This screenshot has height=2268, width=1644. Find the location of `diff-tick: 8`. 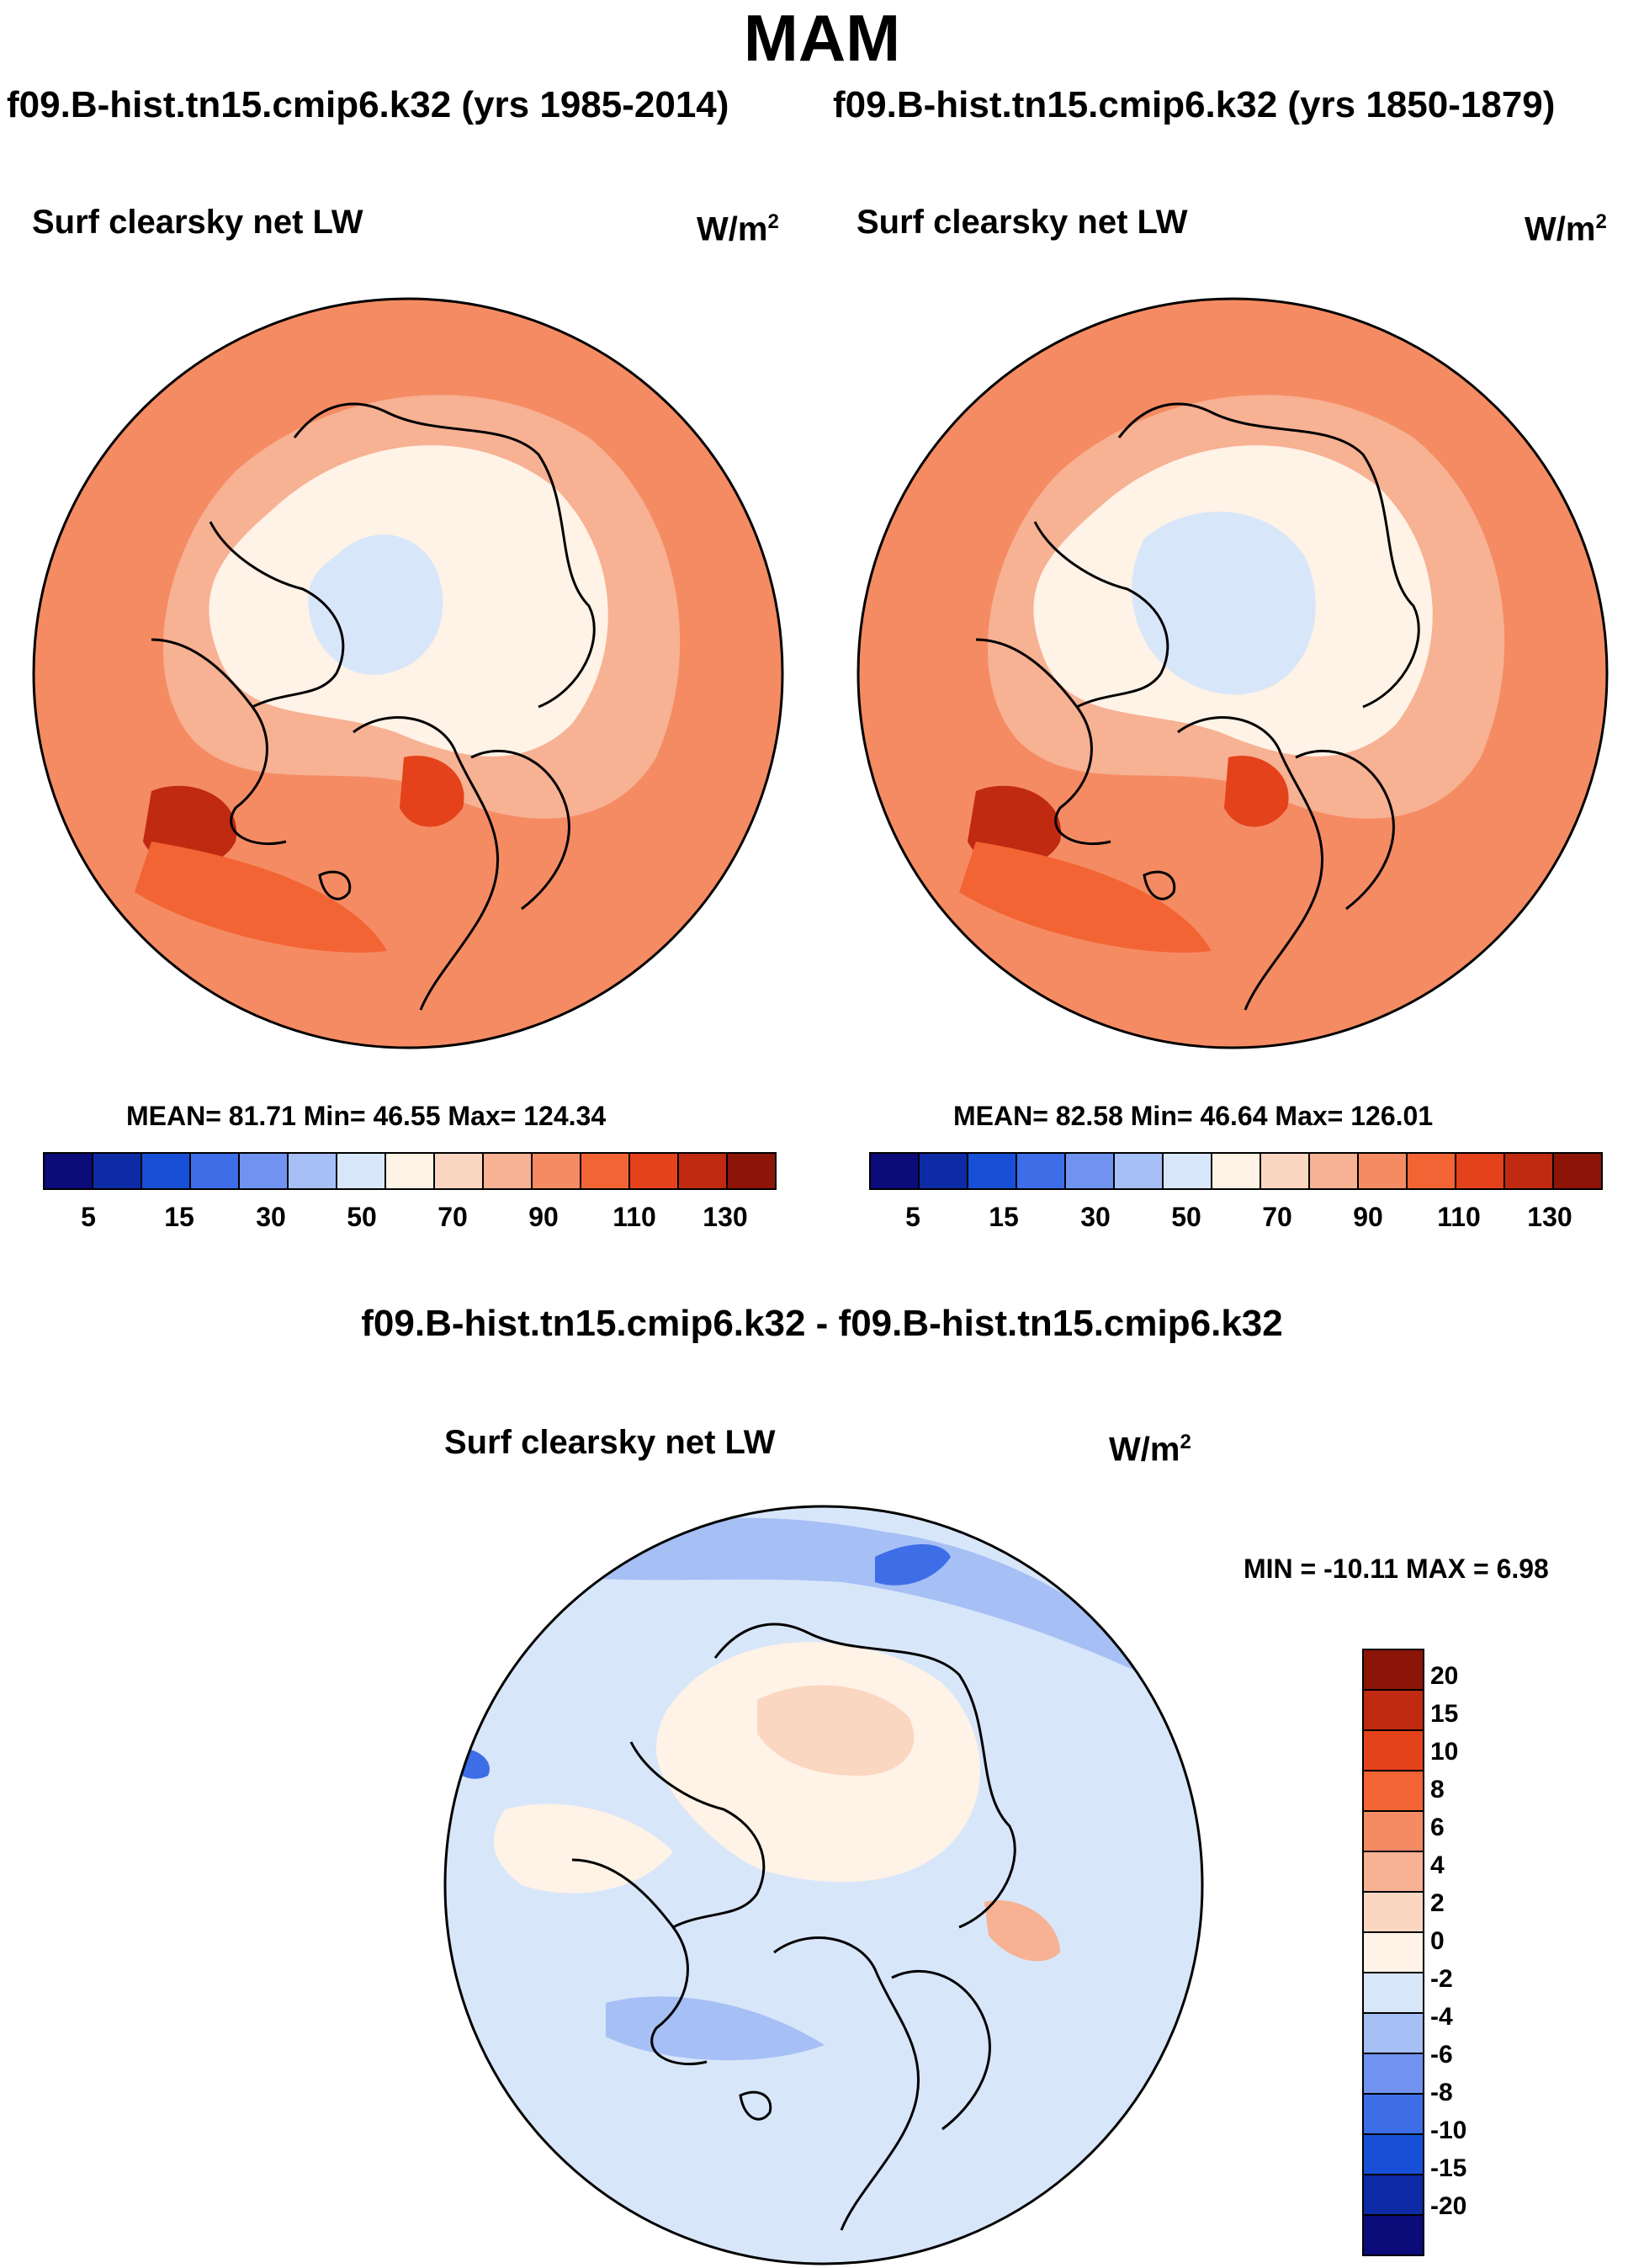

diff-tick: 8 is located at coordinates (1437, 1789).